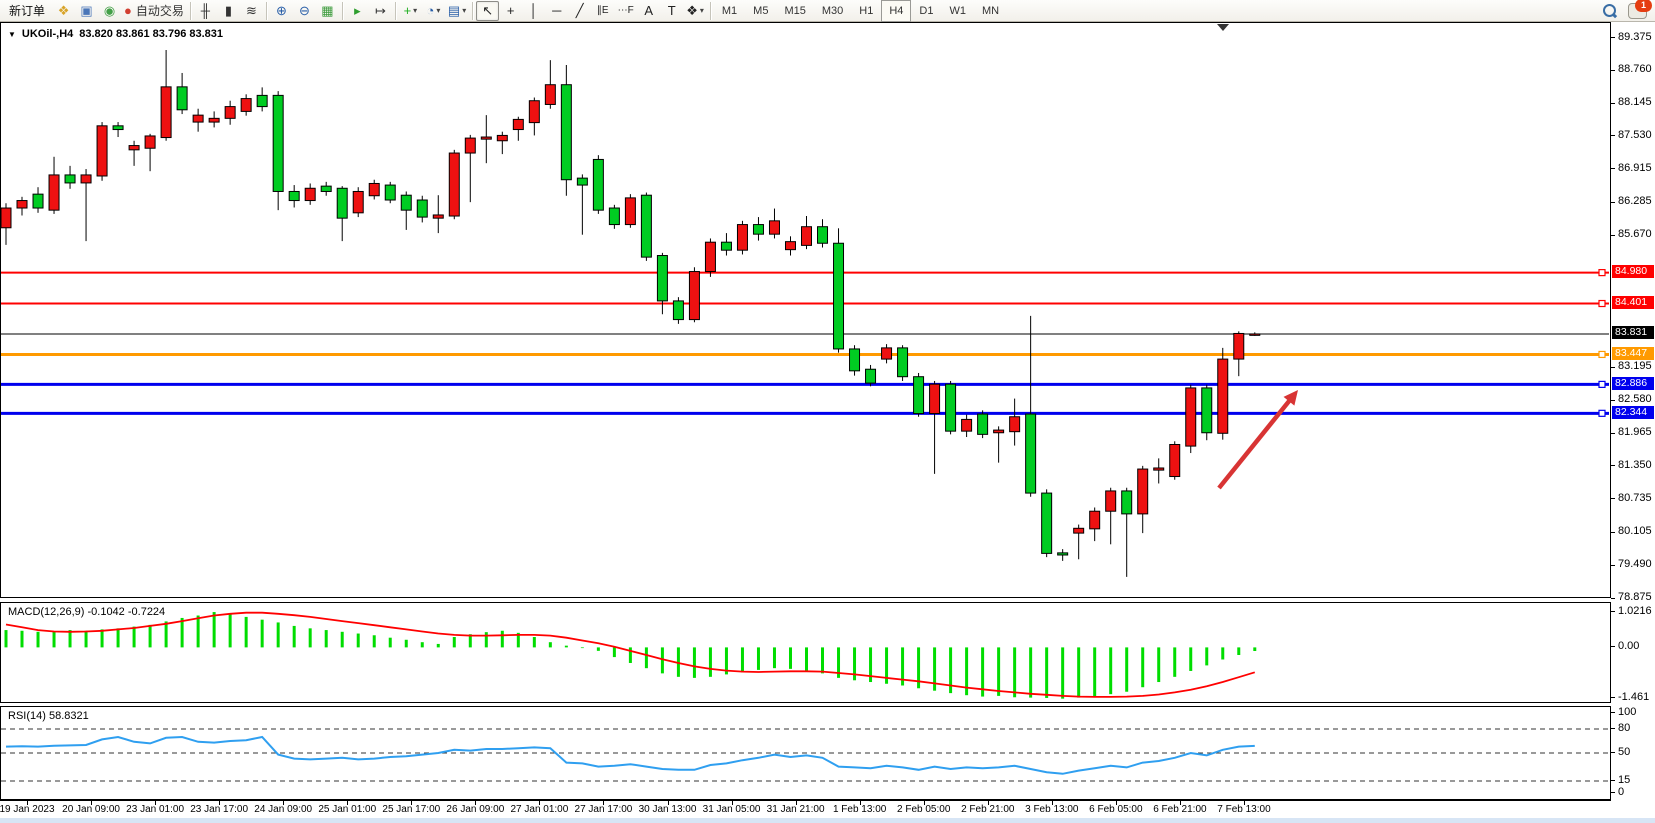 The width and height of the screenshot is (1655, 823). Describe the element at coordinates (832, 10) in the screenshot. I see `timeframe-M30: M30` at that location.